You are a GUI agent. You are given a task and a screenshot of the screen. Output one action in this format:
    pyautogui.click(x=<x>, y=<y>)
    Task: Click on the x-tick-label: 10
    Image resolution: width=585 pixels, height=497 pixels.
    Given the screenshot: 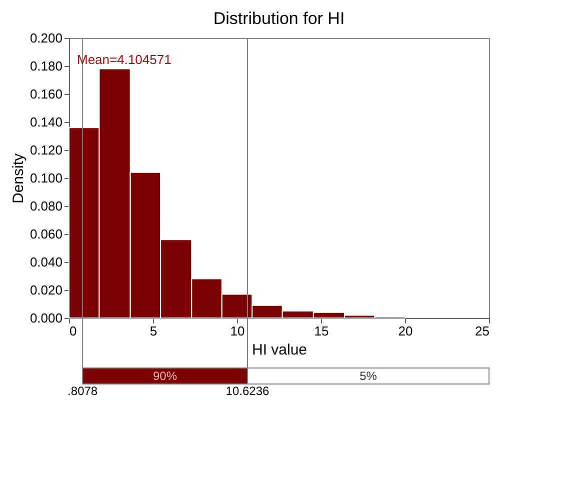 What is the action you would take?
    pyautogui.click(x=237, y=331)
    